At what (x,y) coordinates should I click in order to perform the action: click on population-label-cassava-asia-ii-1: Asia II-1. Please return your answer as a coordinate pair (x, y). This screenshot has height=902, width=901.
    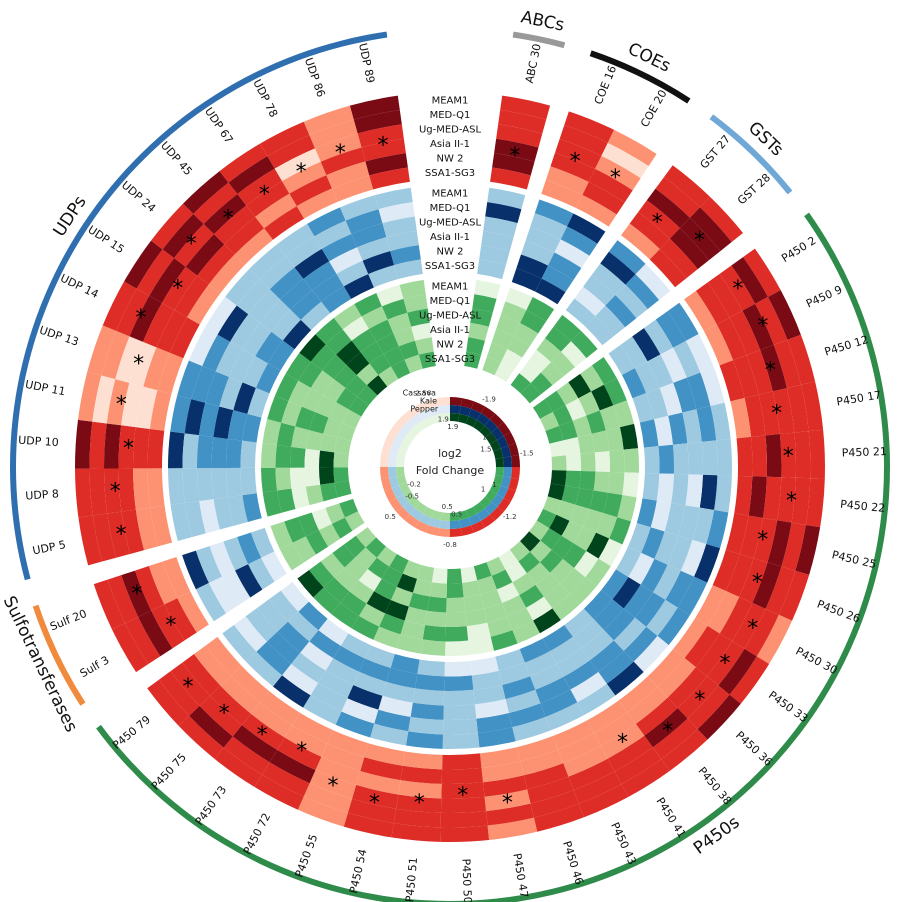
    Looking at the image, I should click on (450, 144).